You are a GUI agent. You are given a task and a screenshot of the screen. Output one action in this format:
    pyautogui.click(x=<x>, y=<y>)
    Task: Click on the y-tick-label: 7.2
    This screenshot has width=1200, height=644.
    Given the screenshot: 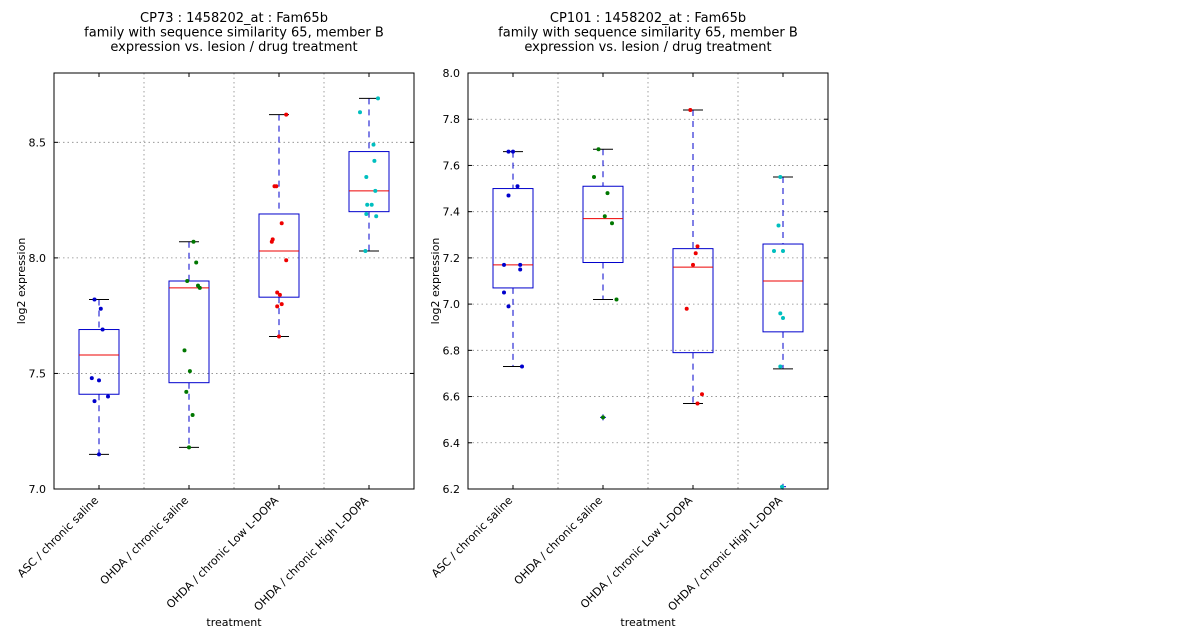 What is the action you would take?
    pyautogui.click(x=452, y=258)
    